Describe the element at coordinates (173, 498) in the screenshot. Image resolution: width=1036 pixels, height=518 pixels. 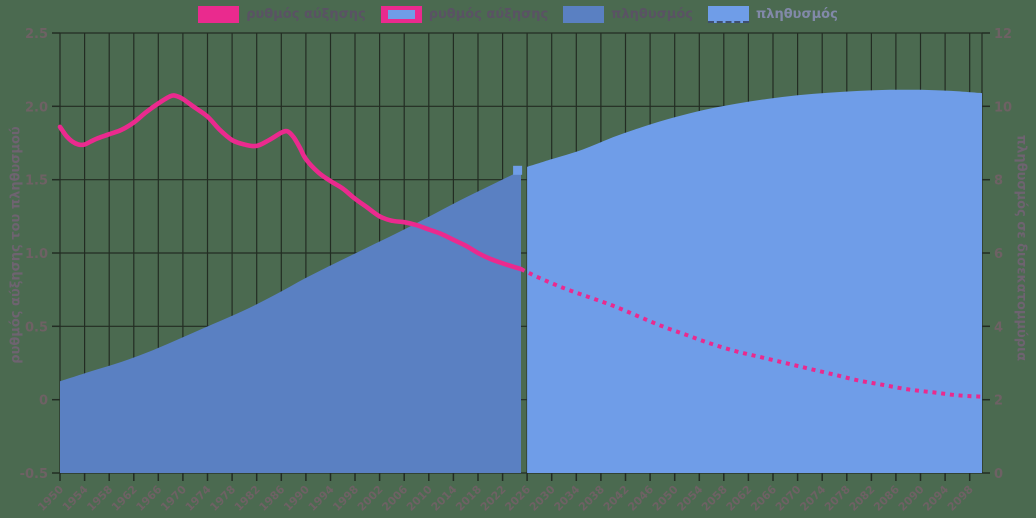
I see `x-tick-label: 1970` at that location.